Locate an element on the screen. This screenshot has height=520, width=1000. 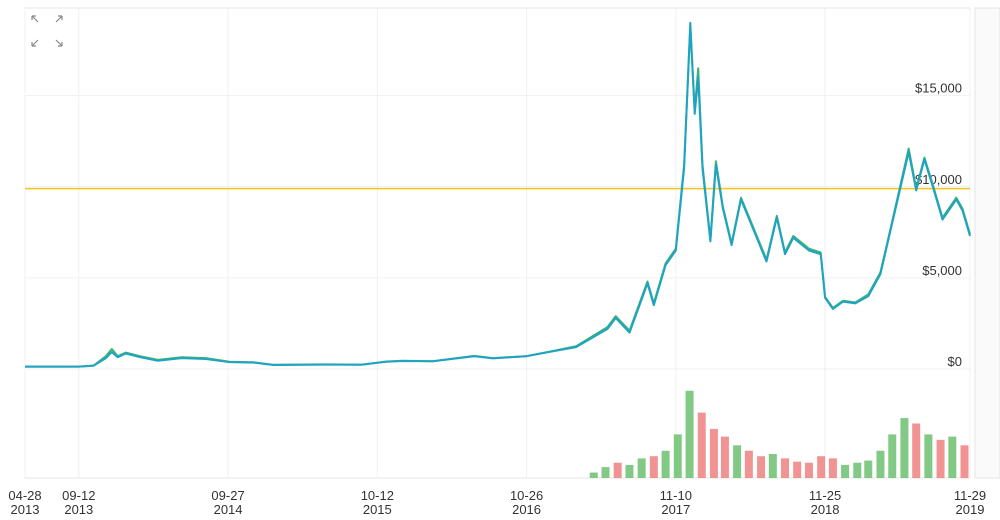
y-tick-label: $5,000 is located at coordinates (942, 270).